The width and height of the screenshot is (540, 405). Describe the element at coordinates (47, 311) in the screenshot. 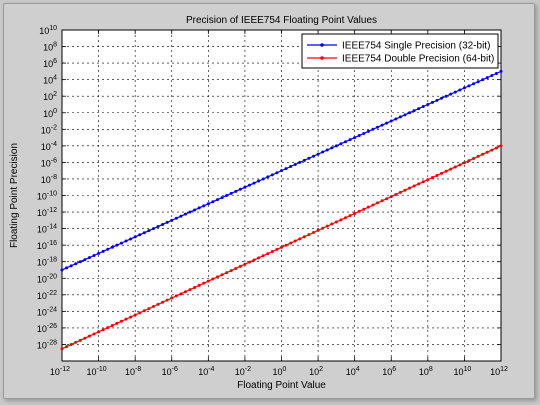

I see `y-tick-label: 10⁻²⁴` at that location.